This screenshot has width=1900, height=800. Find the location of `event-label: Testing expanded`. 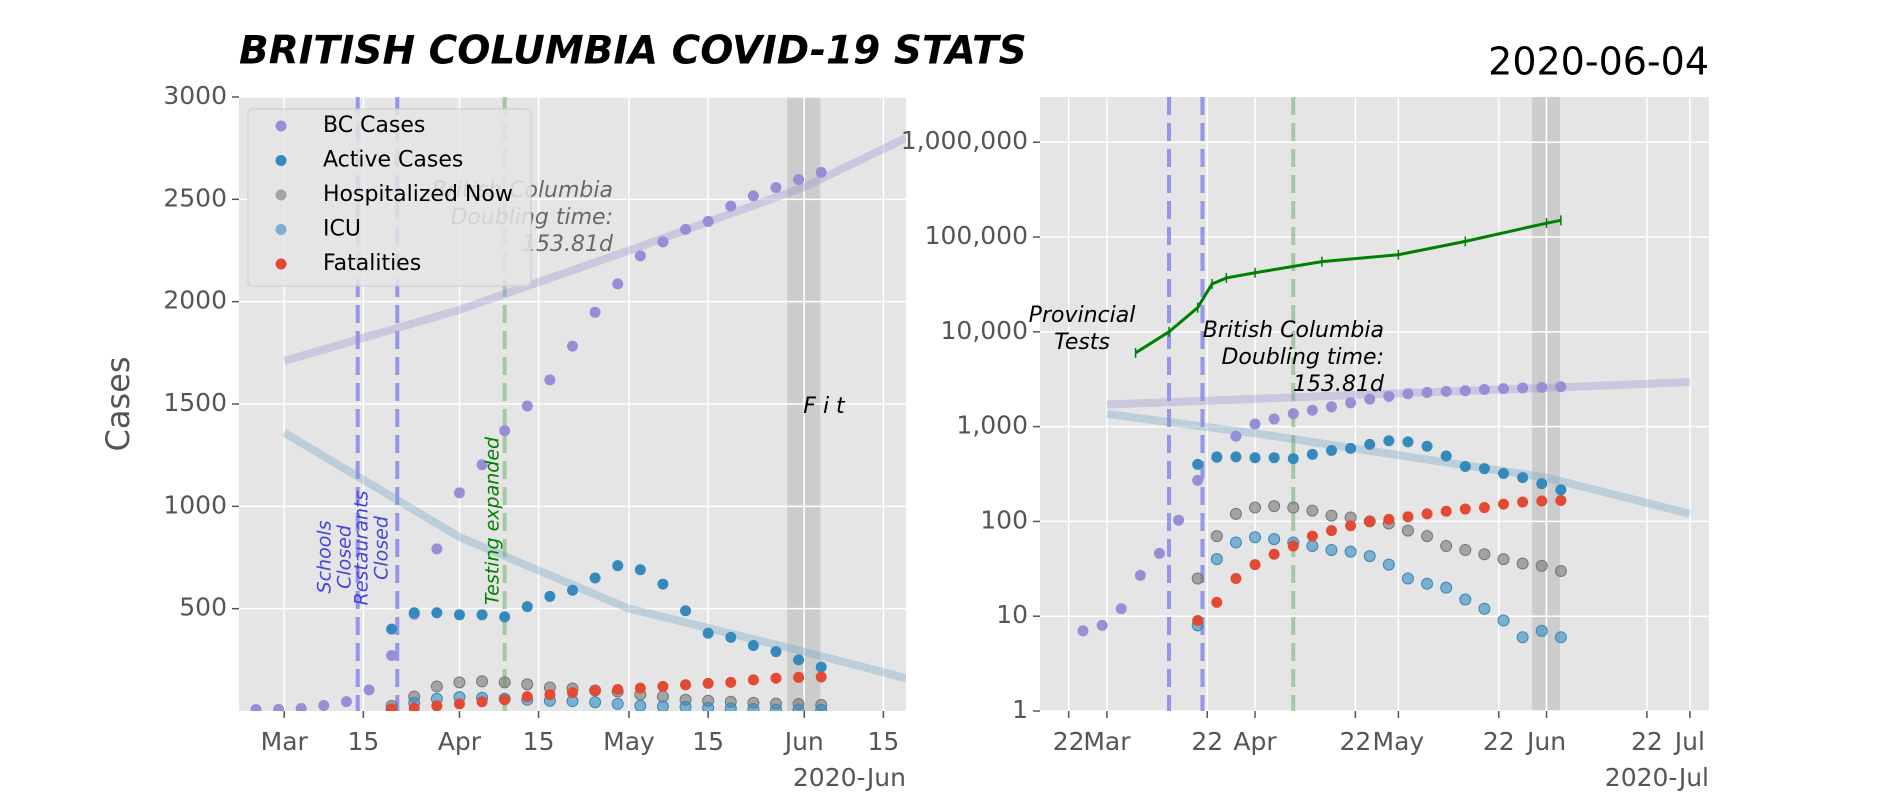

event-label: Testing expanded is located at coordinates (493, 520).